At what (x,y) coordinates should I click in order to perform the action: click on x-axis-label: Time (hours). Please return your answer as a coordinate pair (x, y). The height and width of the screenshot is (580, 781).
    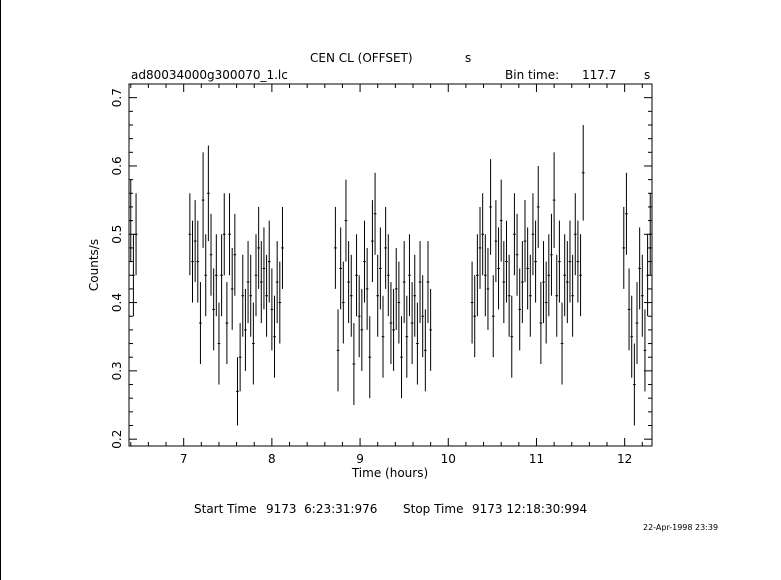
    Looking at the image, I should click on (389, 473).